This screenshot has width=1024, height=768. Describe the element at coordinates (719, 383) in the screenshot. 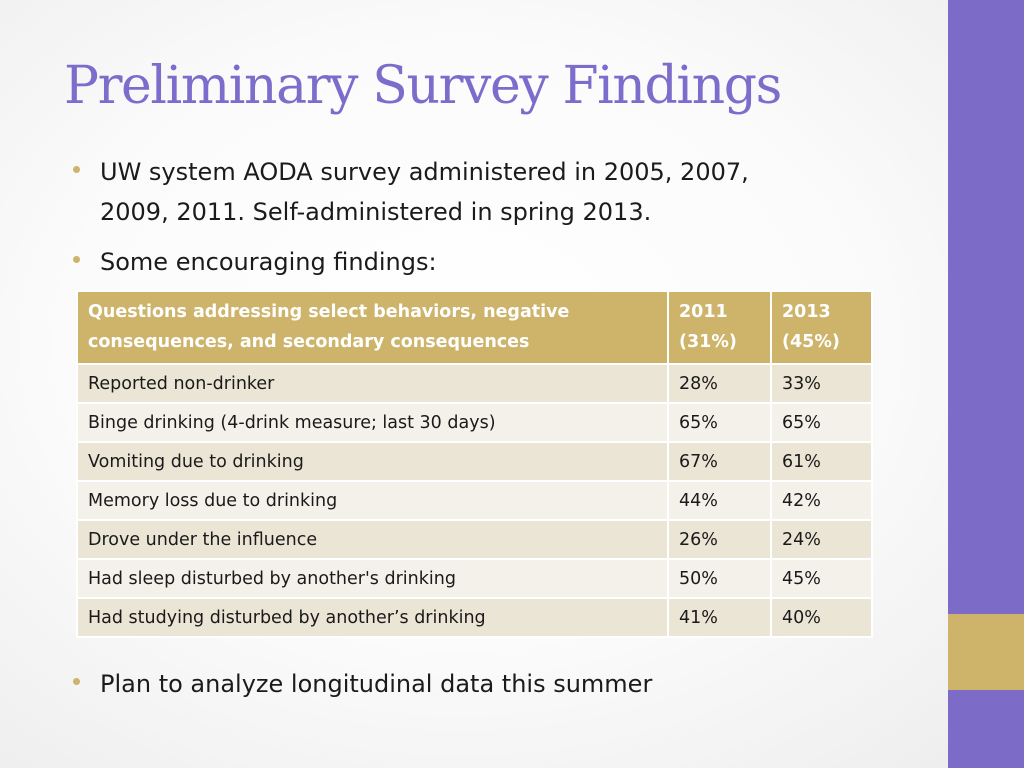

I see `cell-2011: 28%` at that location.